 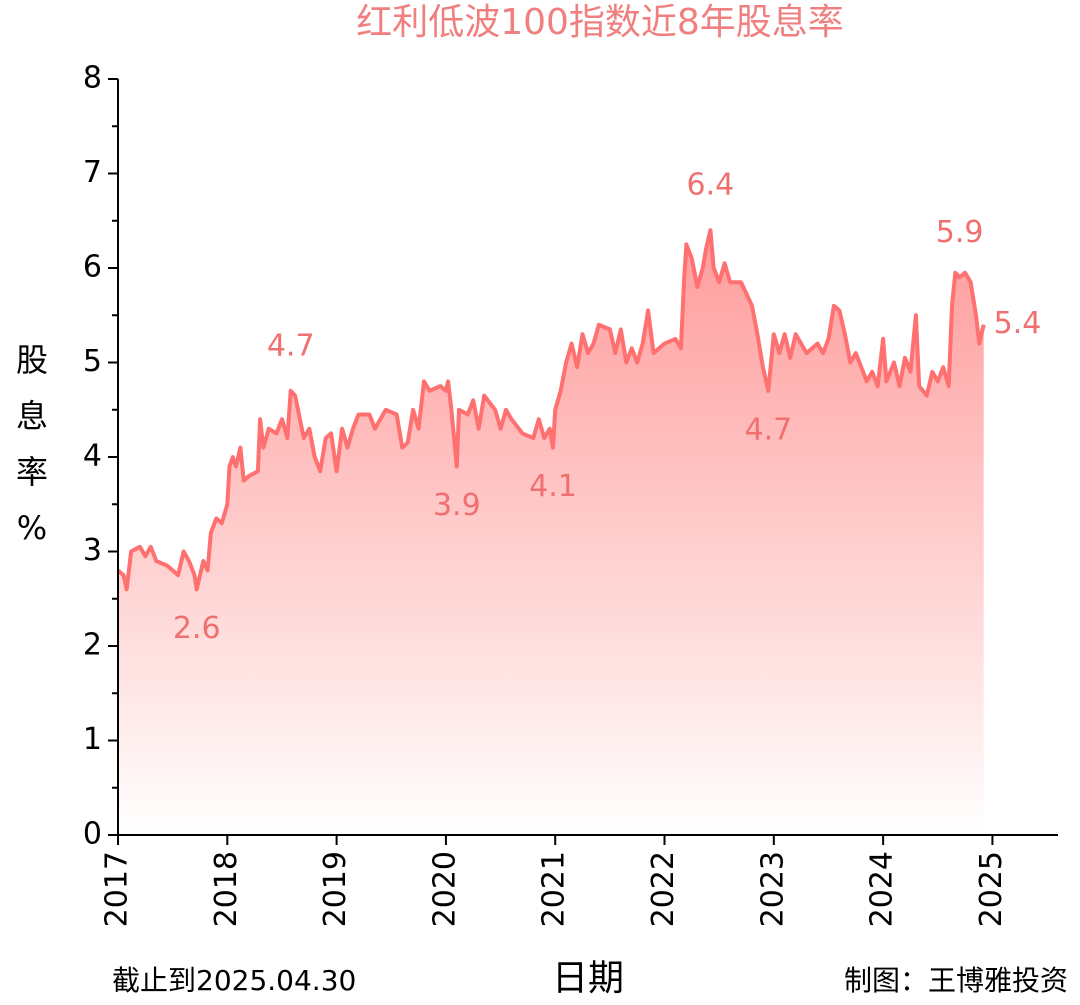 I want to click on footnote-right: 制图：王博雅投资, so click(x=956, y=980).